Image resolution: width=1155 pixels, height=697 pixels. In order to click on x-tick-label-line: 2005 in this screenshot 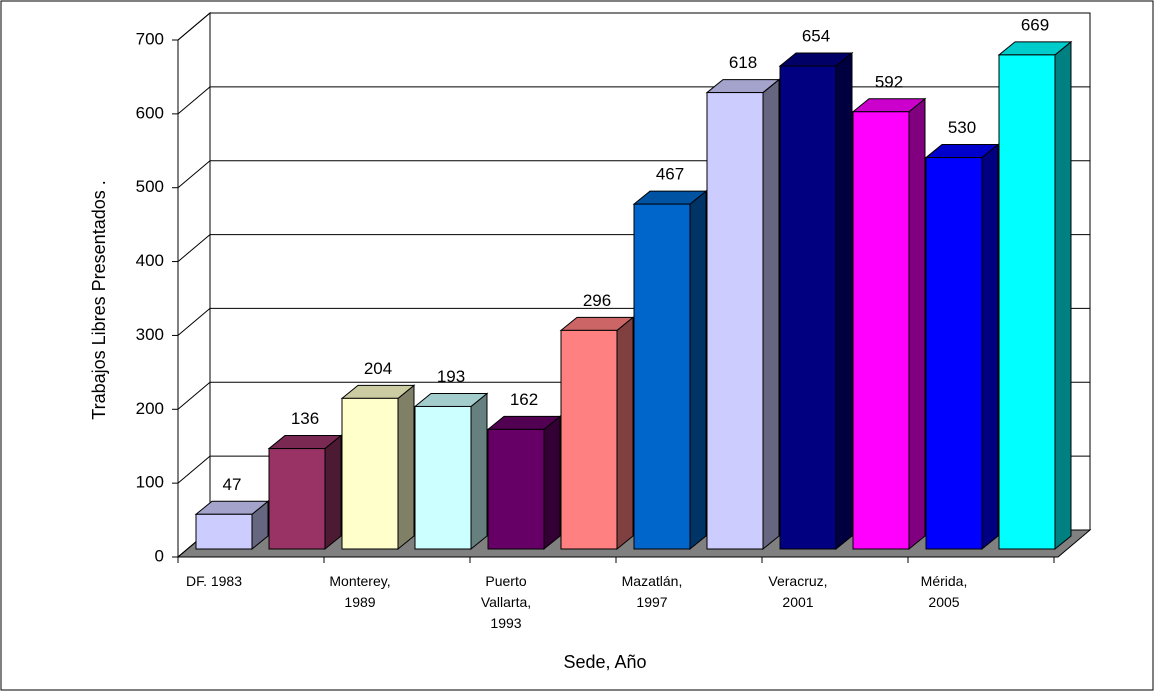, I will do `click(943, 602)`.